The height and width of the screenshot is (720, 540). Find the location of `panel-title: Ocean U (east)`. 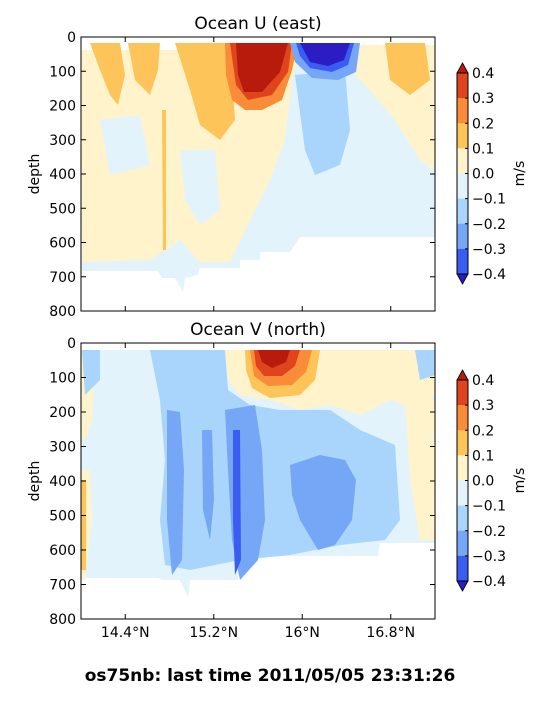

panel-title: Ocean U (east) is located at coordinates (257, 24).